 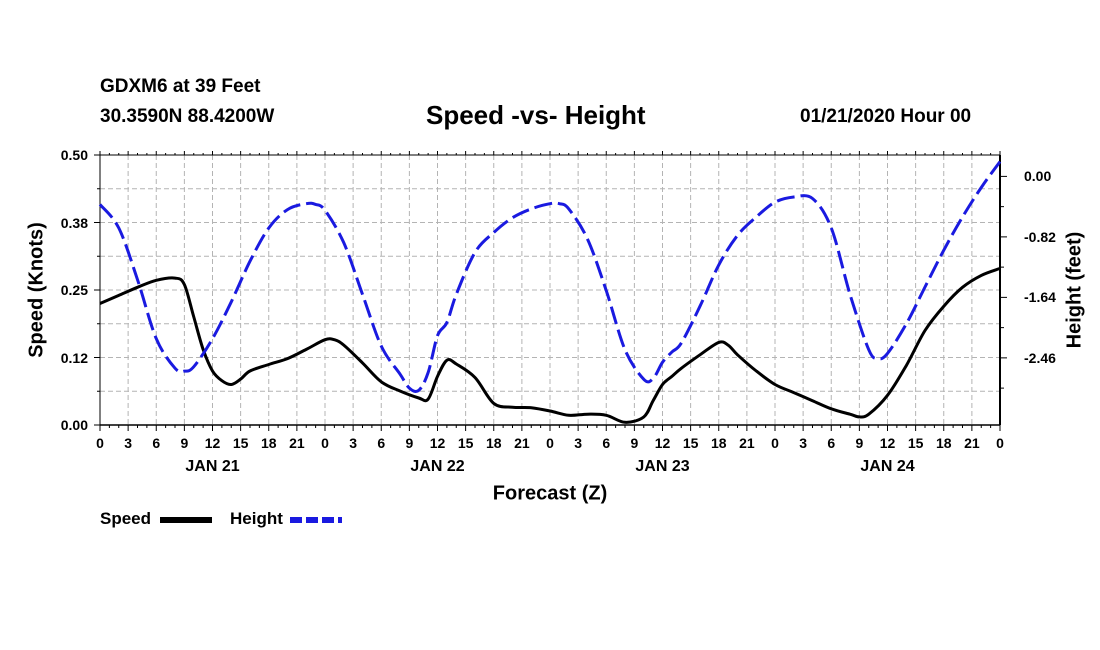 I want to click on y-tick-label: 0.00, so click(x=74, y=425).